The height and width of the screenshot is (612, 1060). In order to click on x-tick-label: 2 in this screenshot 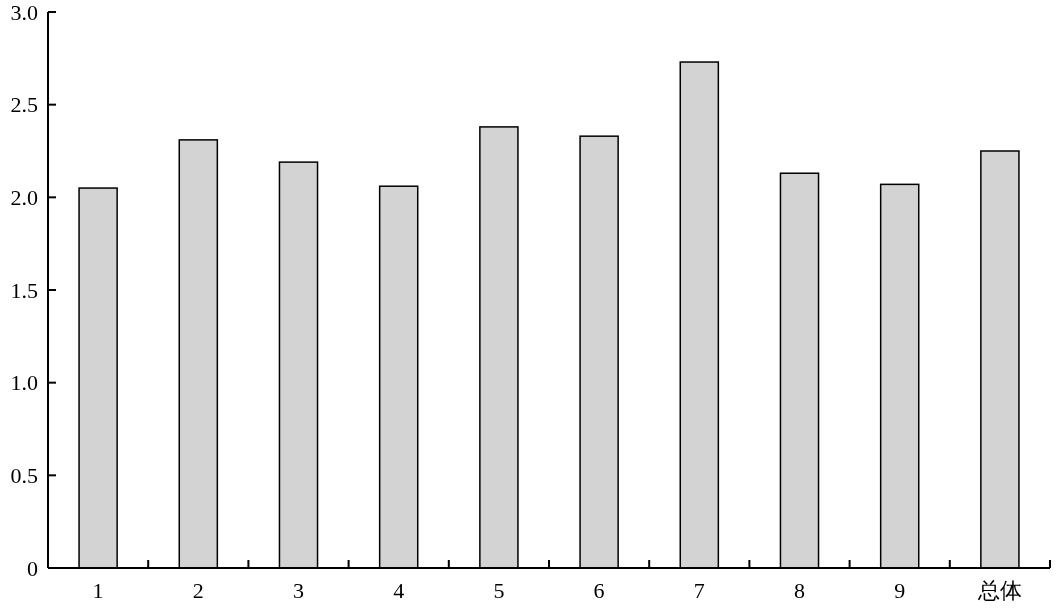, I will do `click(198, 590)`.